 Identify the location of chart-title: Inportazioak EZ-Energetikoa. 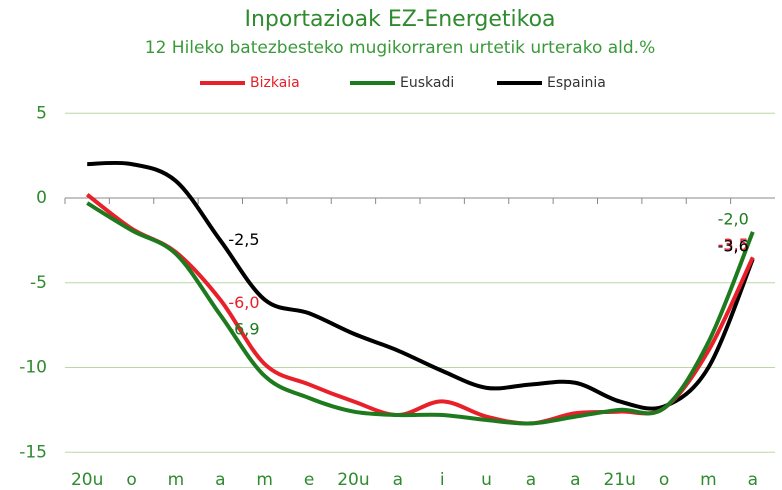
(399, 19).